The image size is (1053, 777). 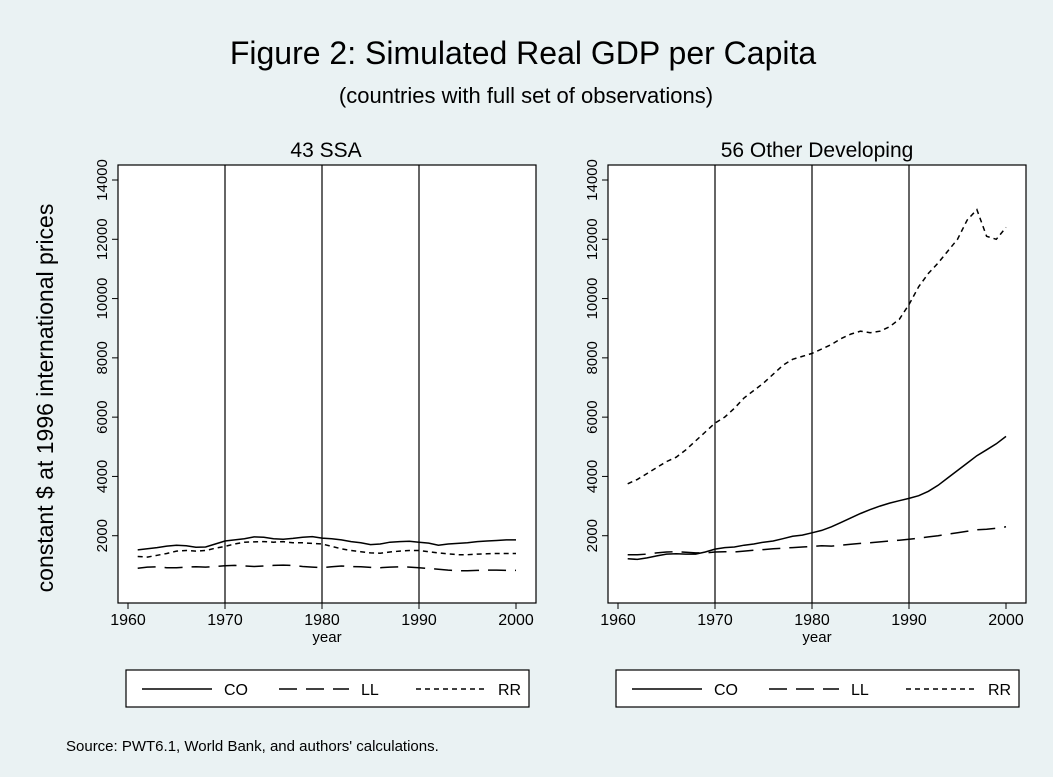 What do you see at coordinates (523, 53) in the screenshot?
I see `figure-title: Figure 2: Simulated Real GDP per Capita` at bounding box center [523, 53].